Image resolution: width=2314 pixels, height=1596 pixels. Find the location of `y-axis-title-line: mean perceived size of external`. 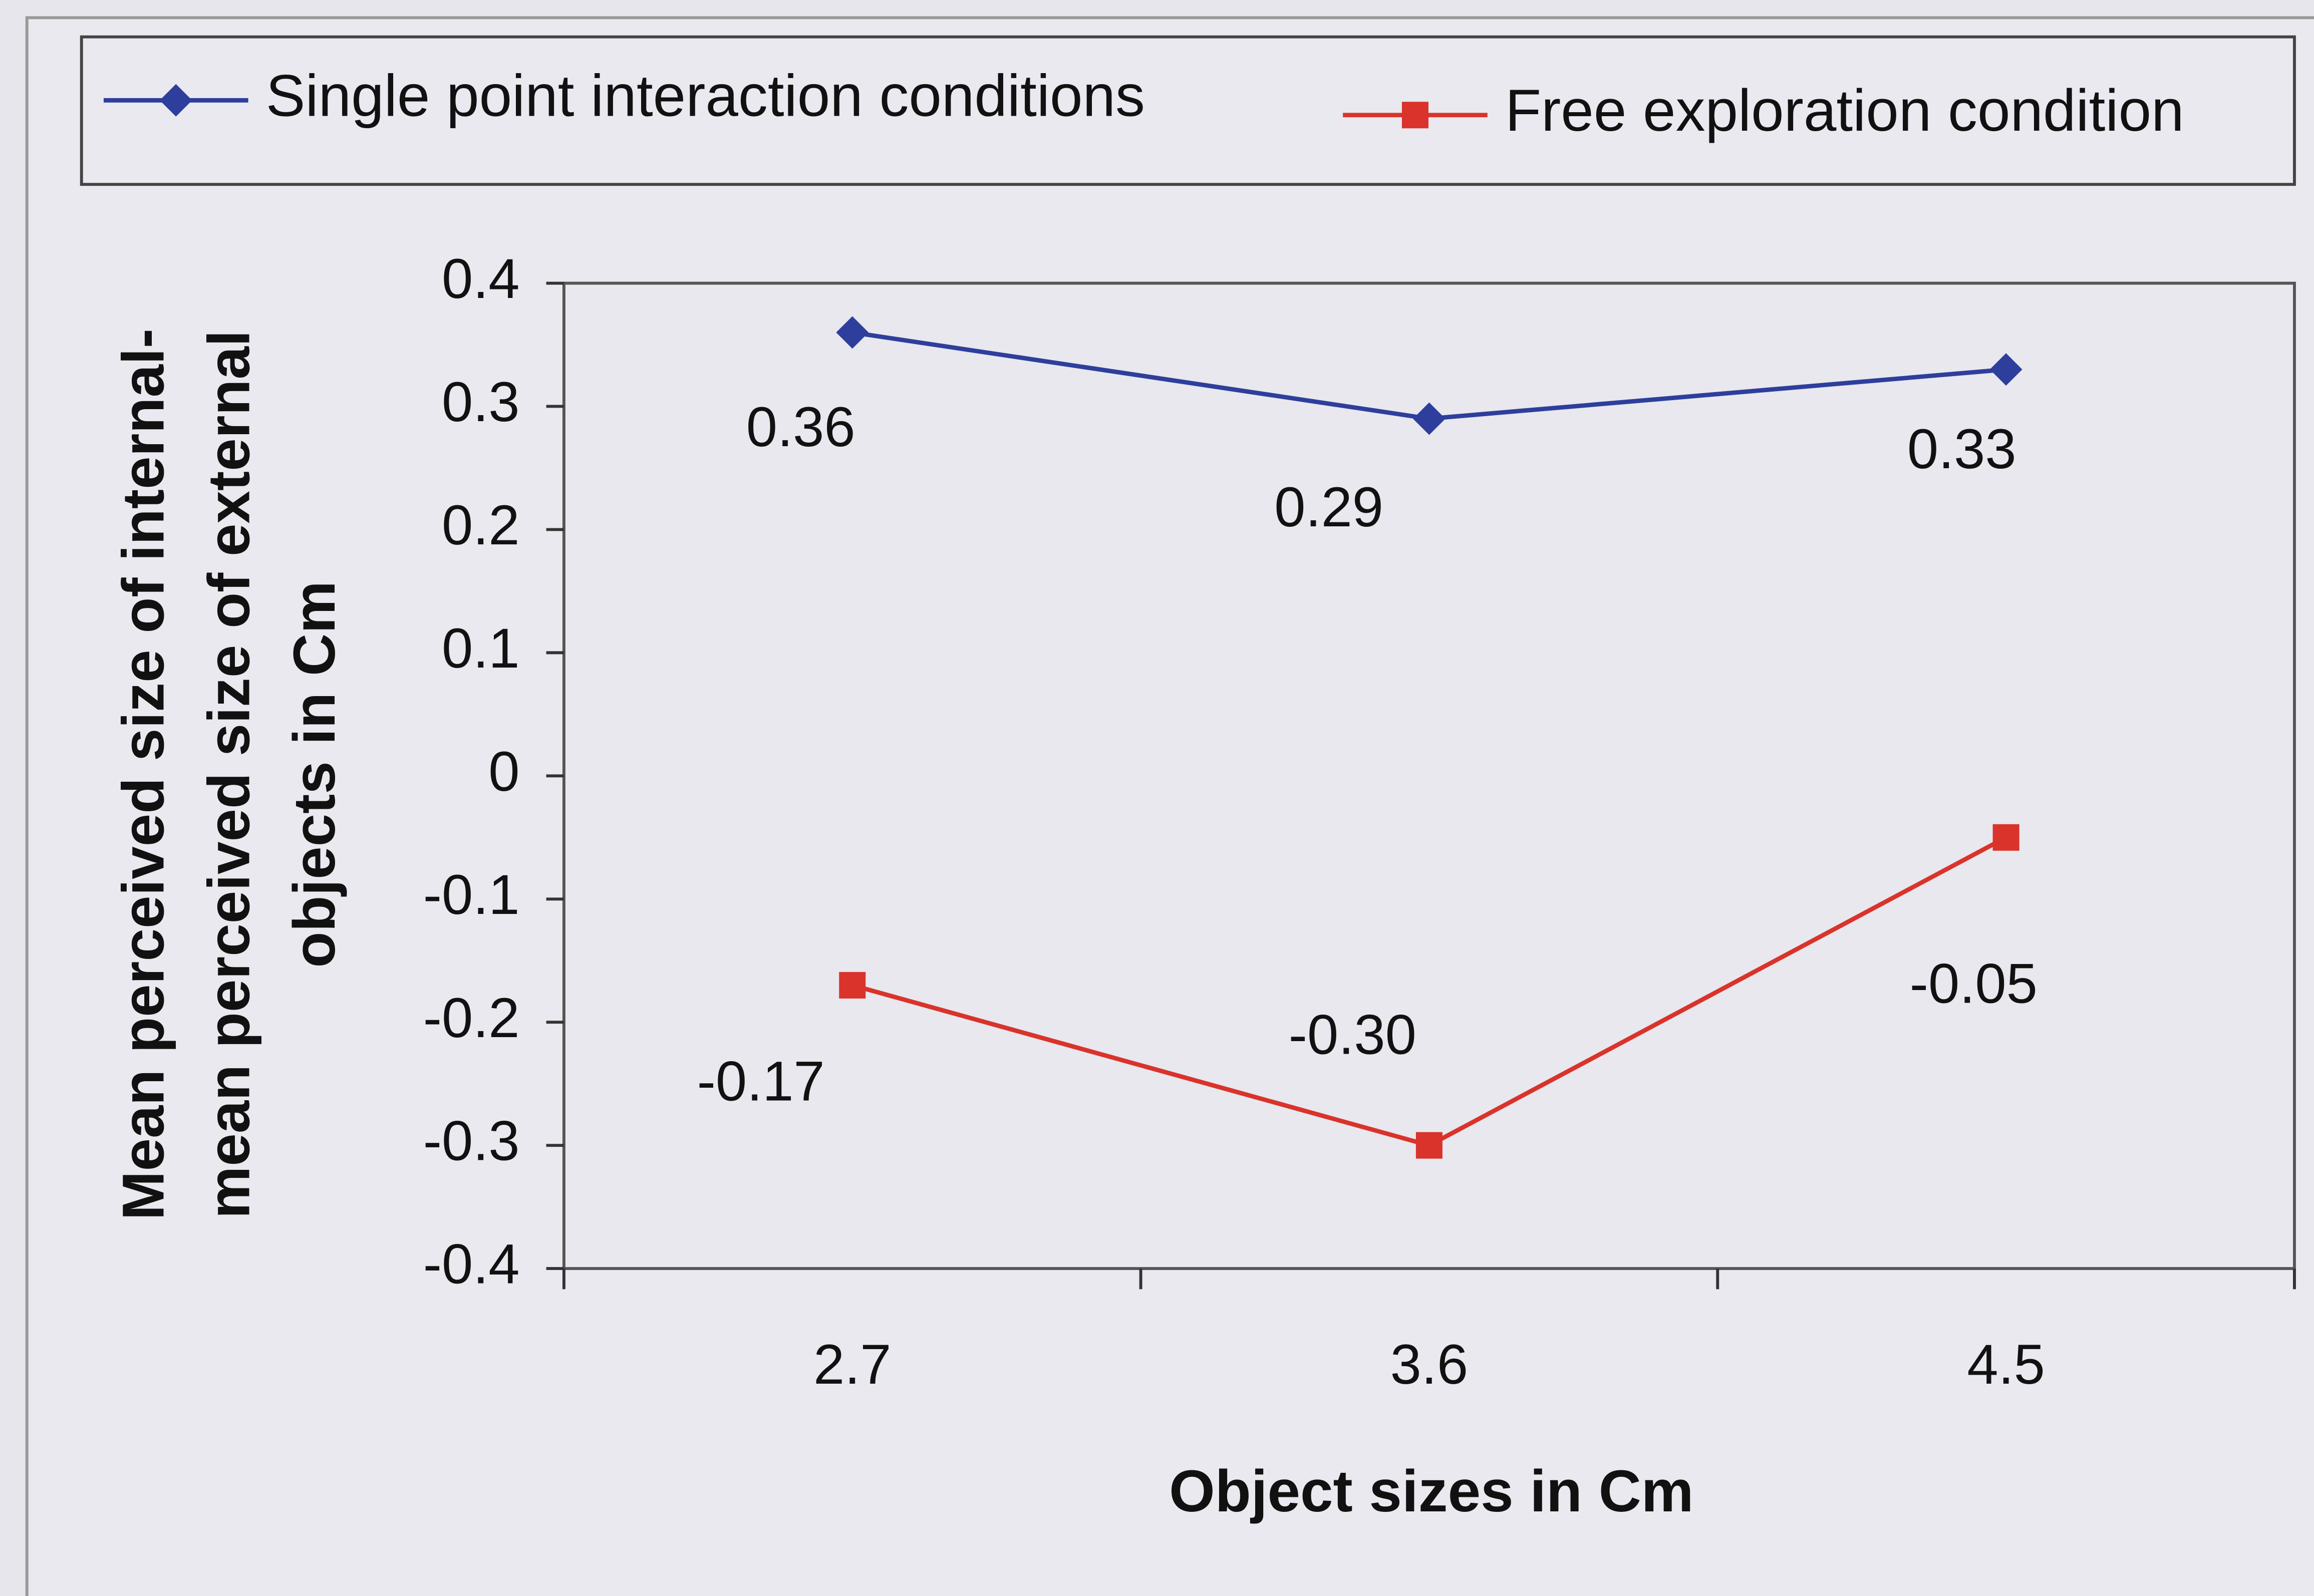

y-axis-title-line: mean perceived size of external is located at coordinates (228, 774).